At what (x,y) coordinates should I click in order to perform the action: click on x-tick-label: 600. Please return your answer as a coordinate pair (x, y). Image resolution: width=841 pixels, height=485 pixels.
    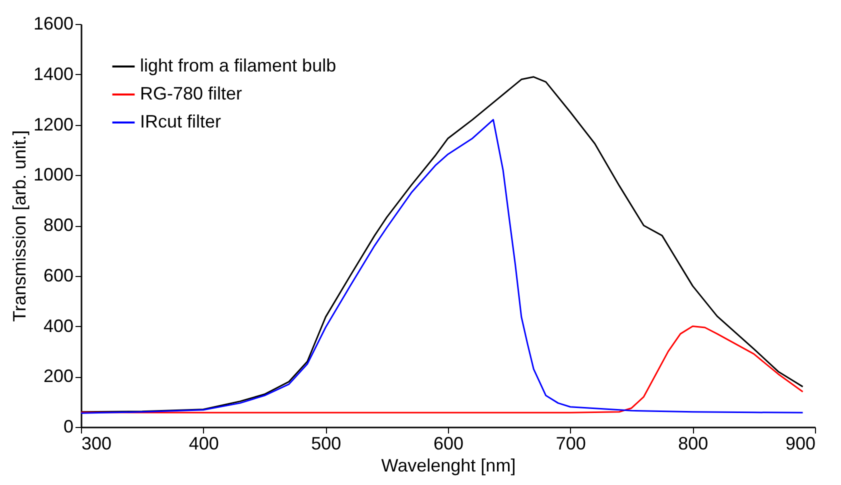
    Looking at the image, I should click on (448, 444).